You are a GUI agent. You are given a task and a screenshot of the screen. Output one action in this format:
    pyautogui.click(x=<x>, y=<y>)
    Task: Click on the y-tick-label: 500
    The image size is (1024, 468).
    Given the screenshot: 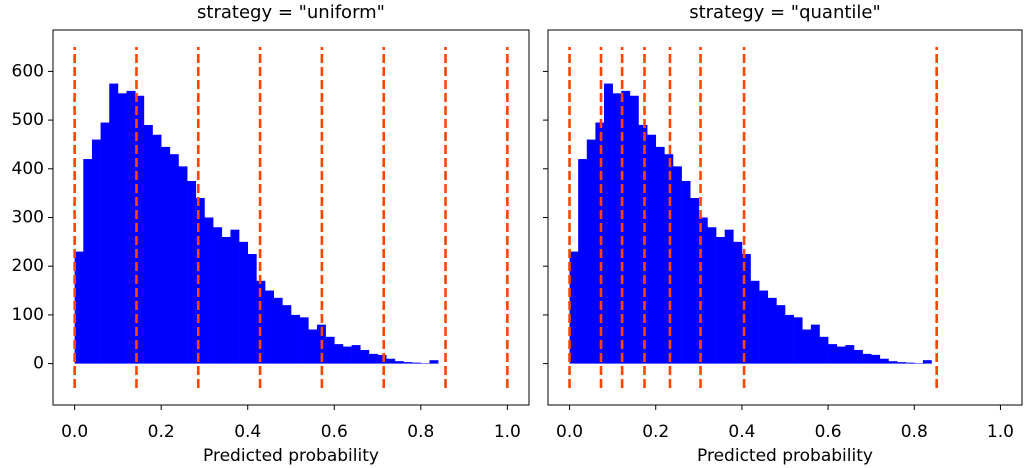 What is the action you would take?
    pyautogui.click(x=28, y=120)
    